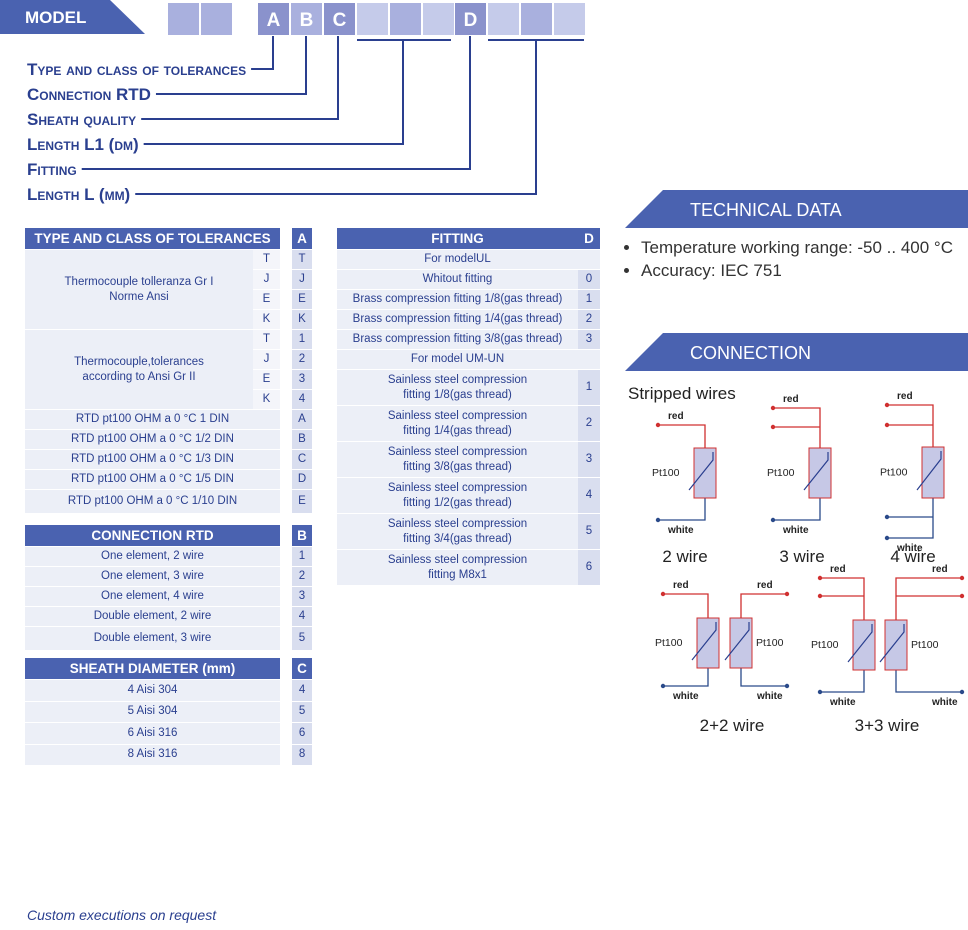  What do you see at coordinates (152, 480) in the screenshot?
I see `cell: RTD pt100 OHM a 0 °C 1/5 DIN` at bounding box center [152, 480].